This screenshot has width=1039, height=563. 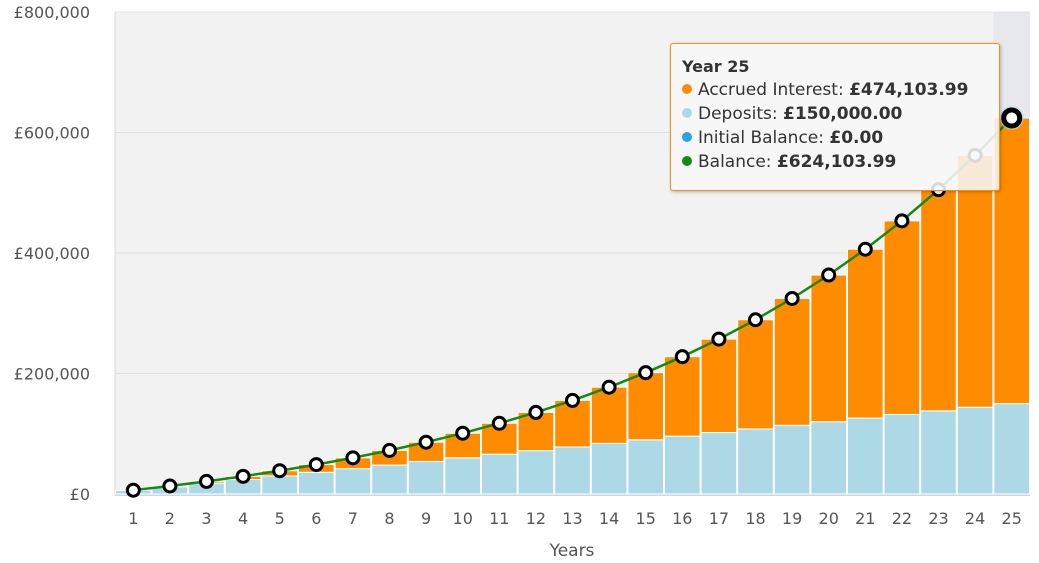 I want to click on x-tick-label: 16, so click(x=682, y=518).